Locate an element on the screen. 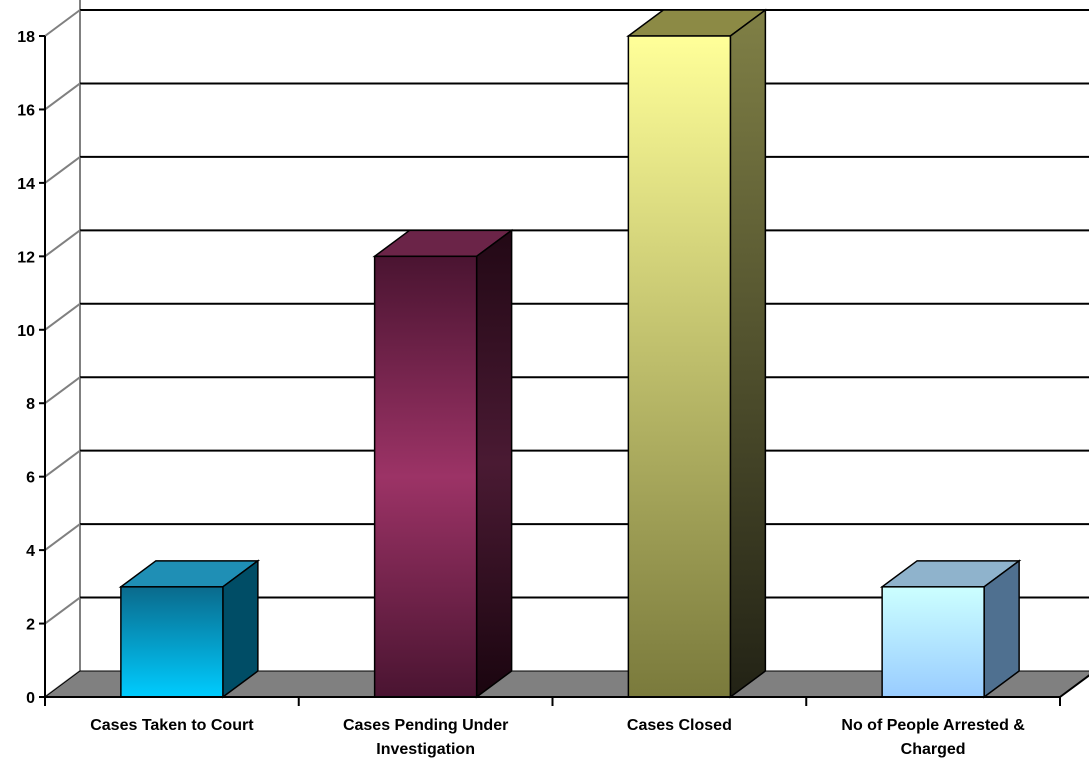 This screenshot has width=1089, height=763. x-category-label-line: Cases Closed is located at coordinates (679, 725).